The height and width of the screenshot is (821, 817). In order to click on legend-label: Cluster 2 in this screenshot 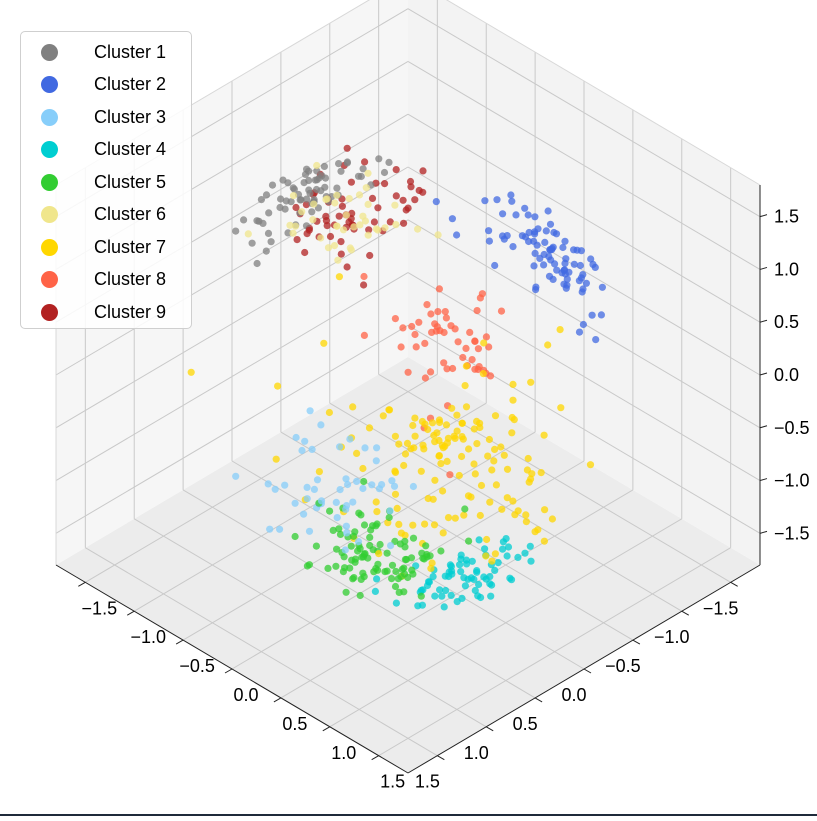, I will do `click(130, 84)`.